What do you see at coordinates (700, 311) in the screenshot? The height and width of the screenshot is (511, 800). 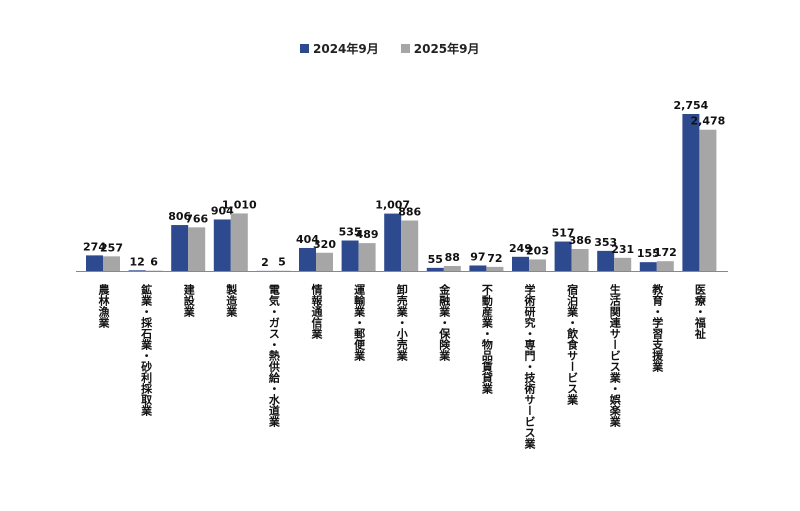 I see `category-label-14: 医療・福祉` at bounding box center [700, 311].